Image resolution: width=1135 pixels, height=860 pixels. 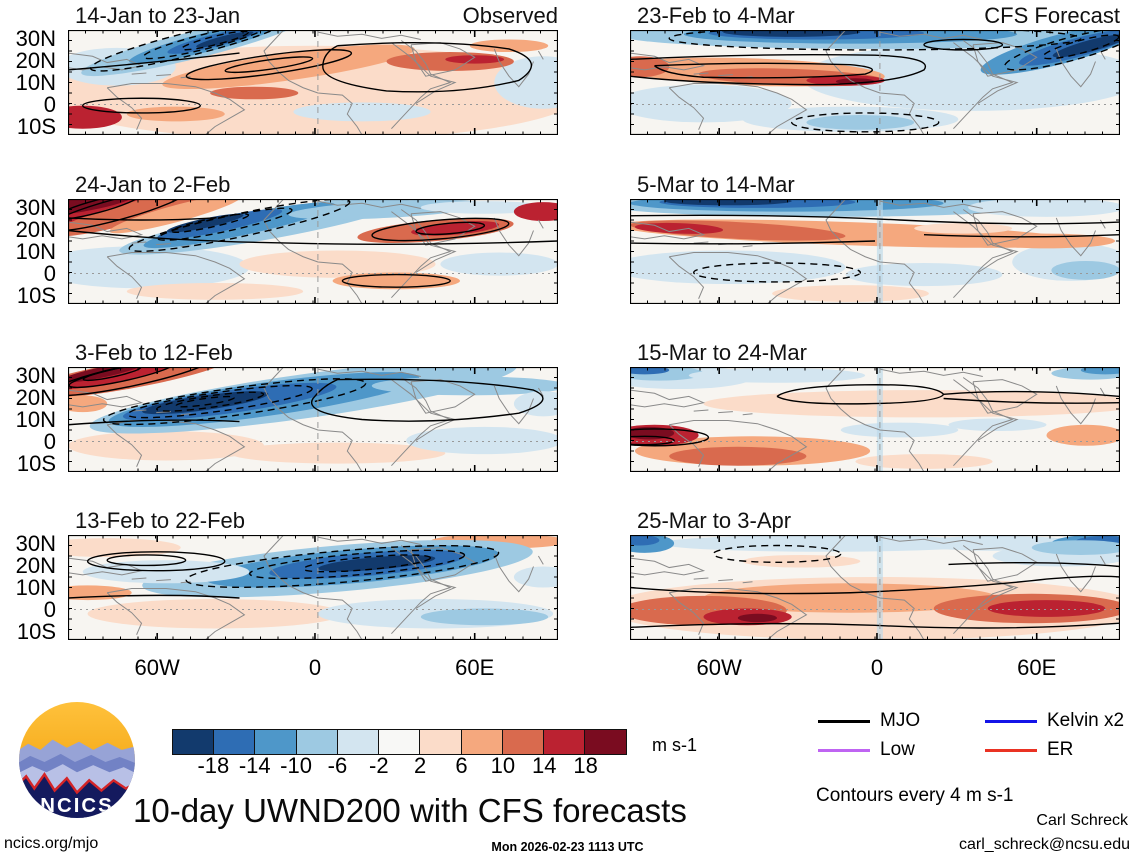 What do you see at coordinates (337, 765) in the screenshot?
I see `colorbar-tick: -6` at bounding box center [337, 765].